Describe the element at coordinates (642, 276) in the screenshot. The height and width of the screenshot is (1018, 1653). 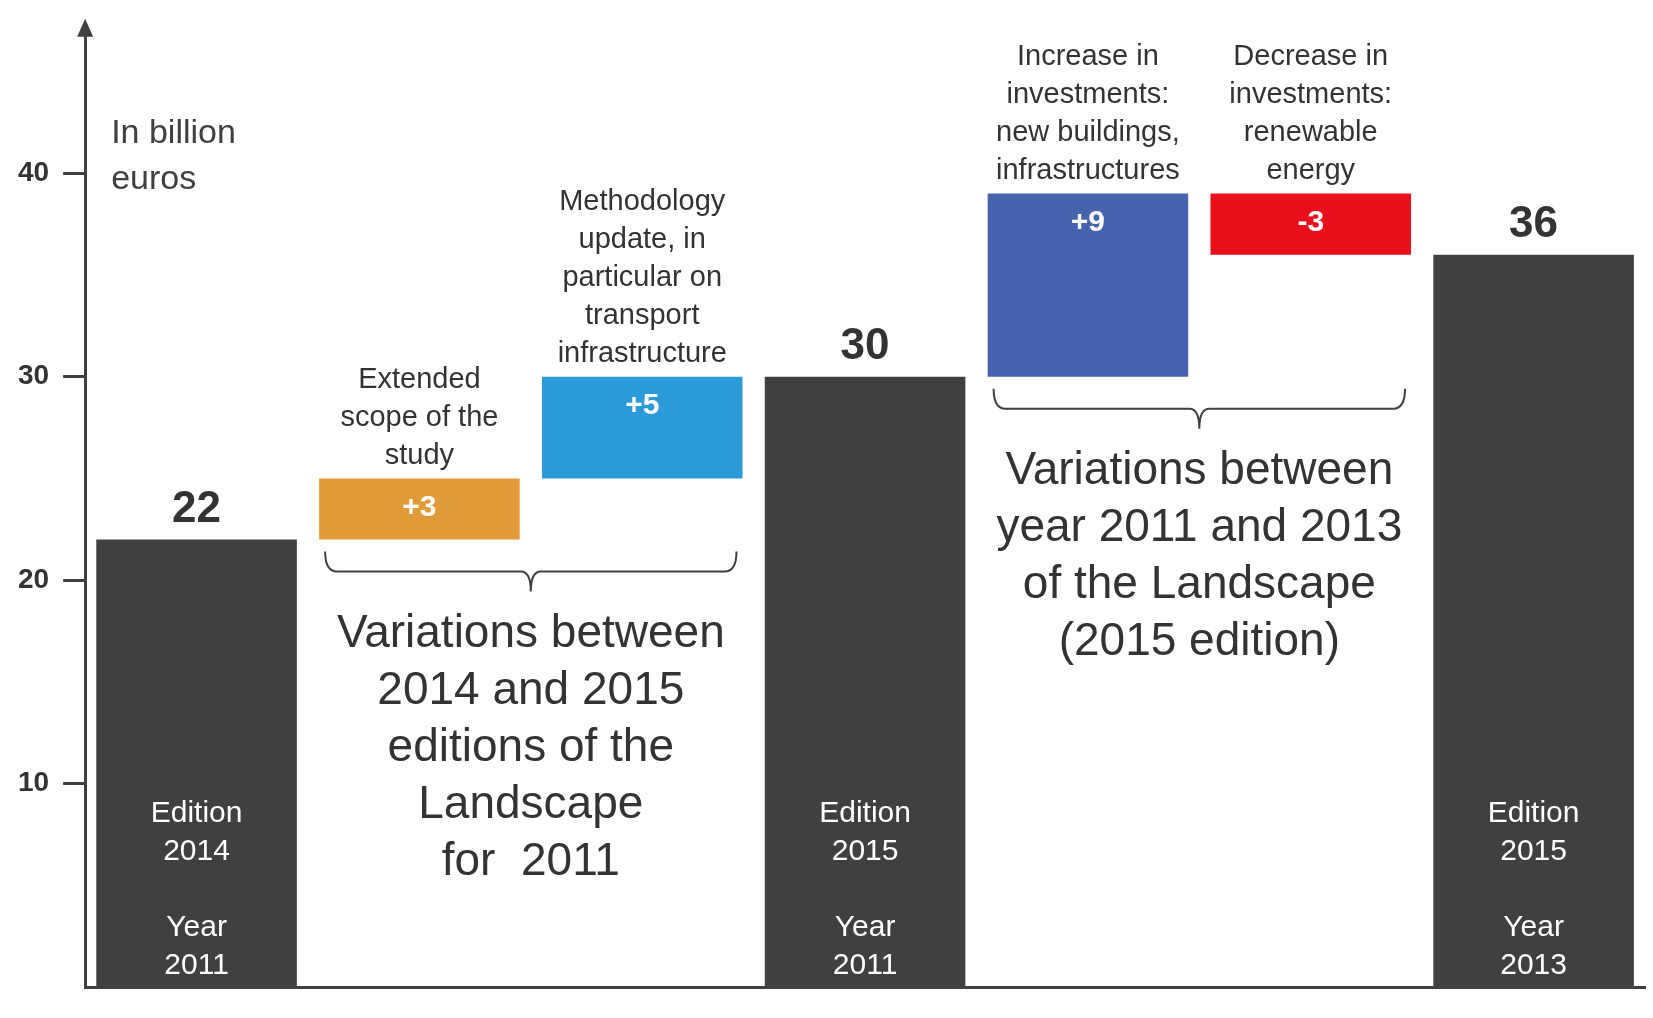
I see `x-tick-label: Methodology update, in particular on transport infrastructure` at that location.